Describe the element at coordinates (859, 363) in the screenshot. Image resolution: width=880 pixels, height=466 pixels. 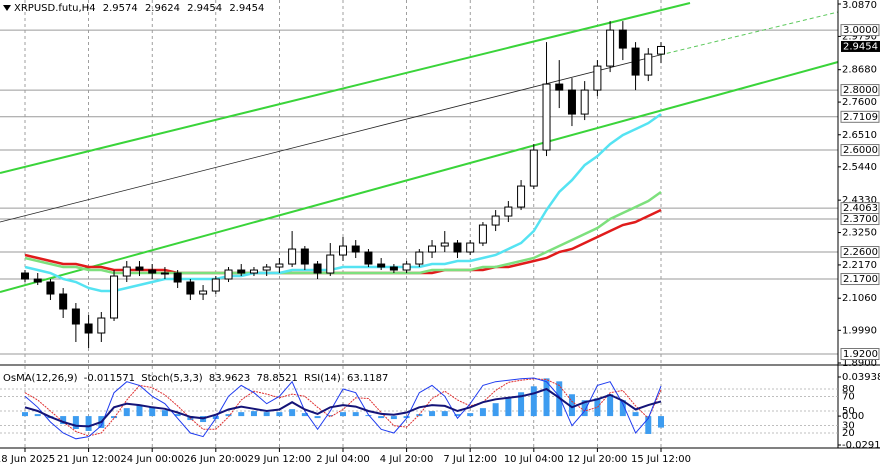
I see `y-tick-label: 1.8900` at that location.